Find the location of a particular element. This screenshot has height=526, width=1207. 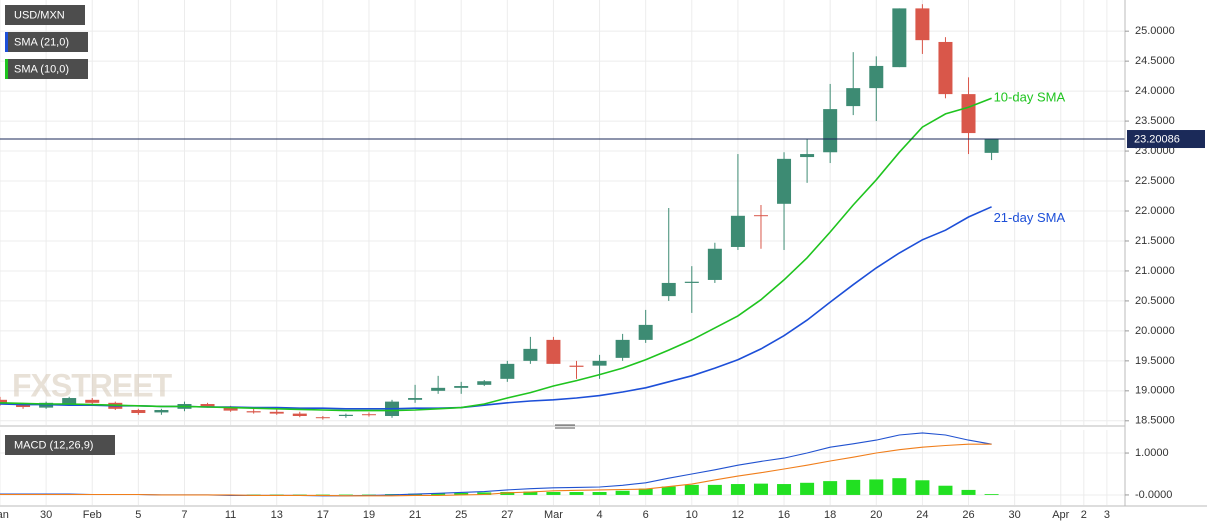

legend-label: USD/MXN is located at coordinates (39, 15).